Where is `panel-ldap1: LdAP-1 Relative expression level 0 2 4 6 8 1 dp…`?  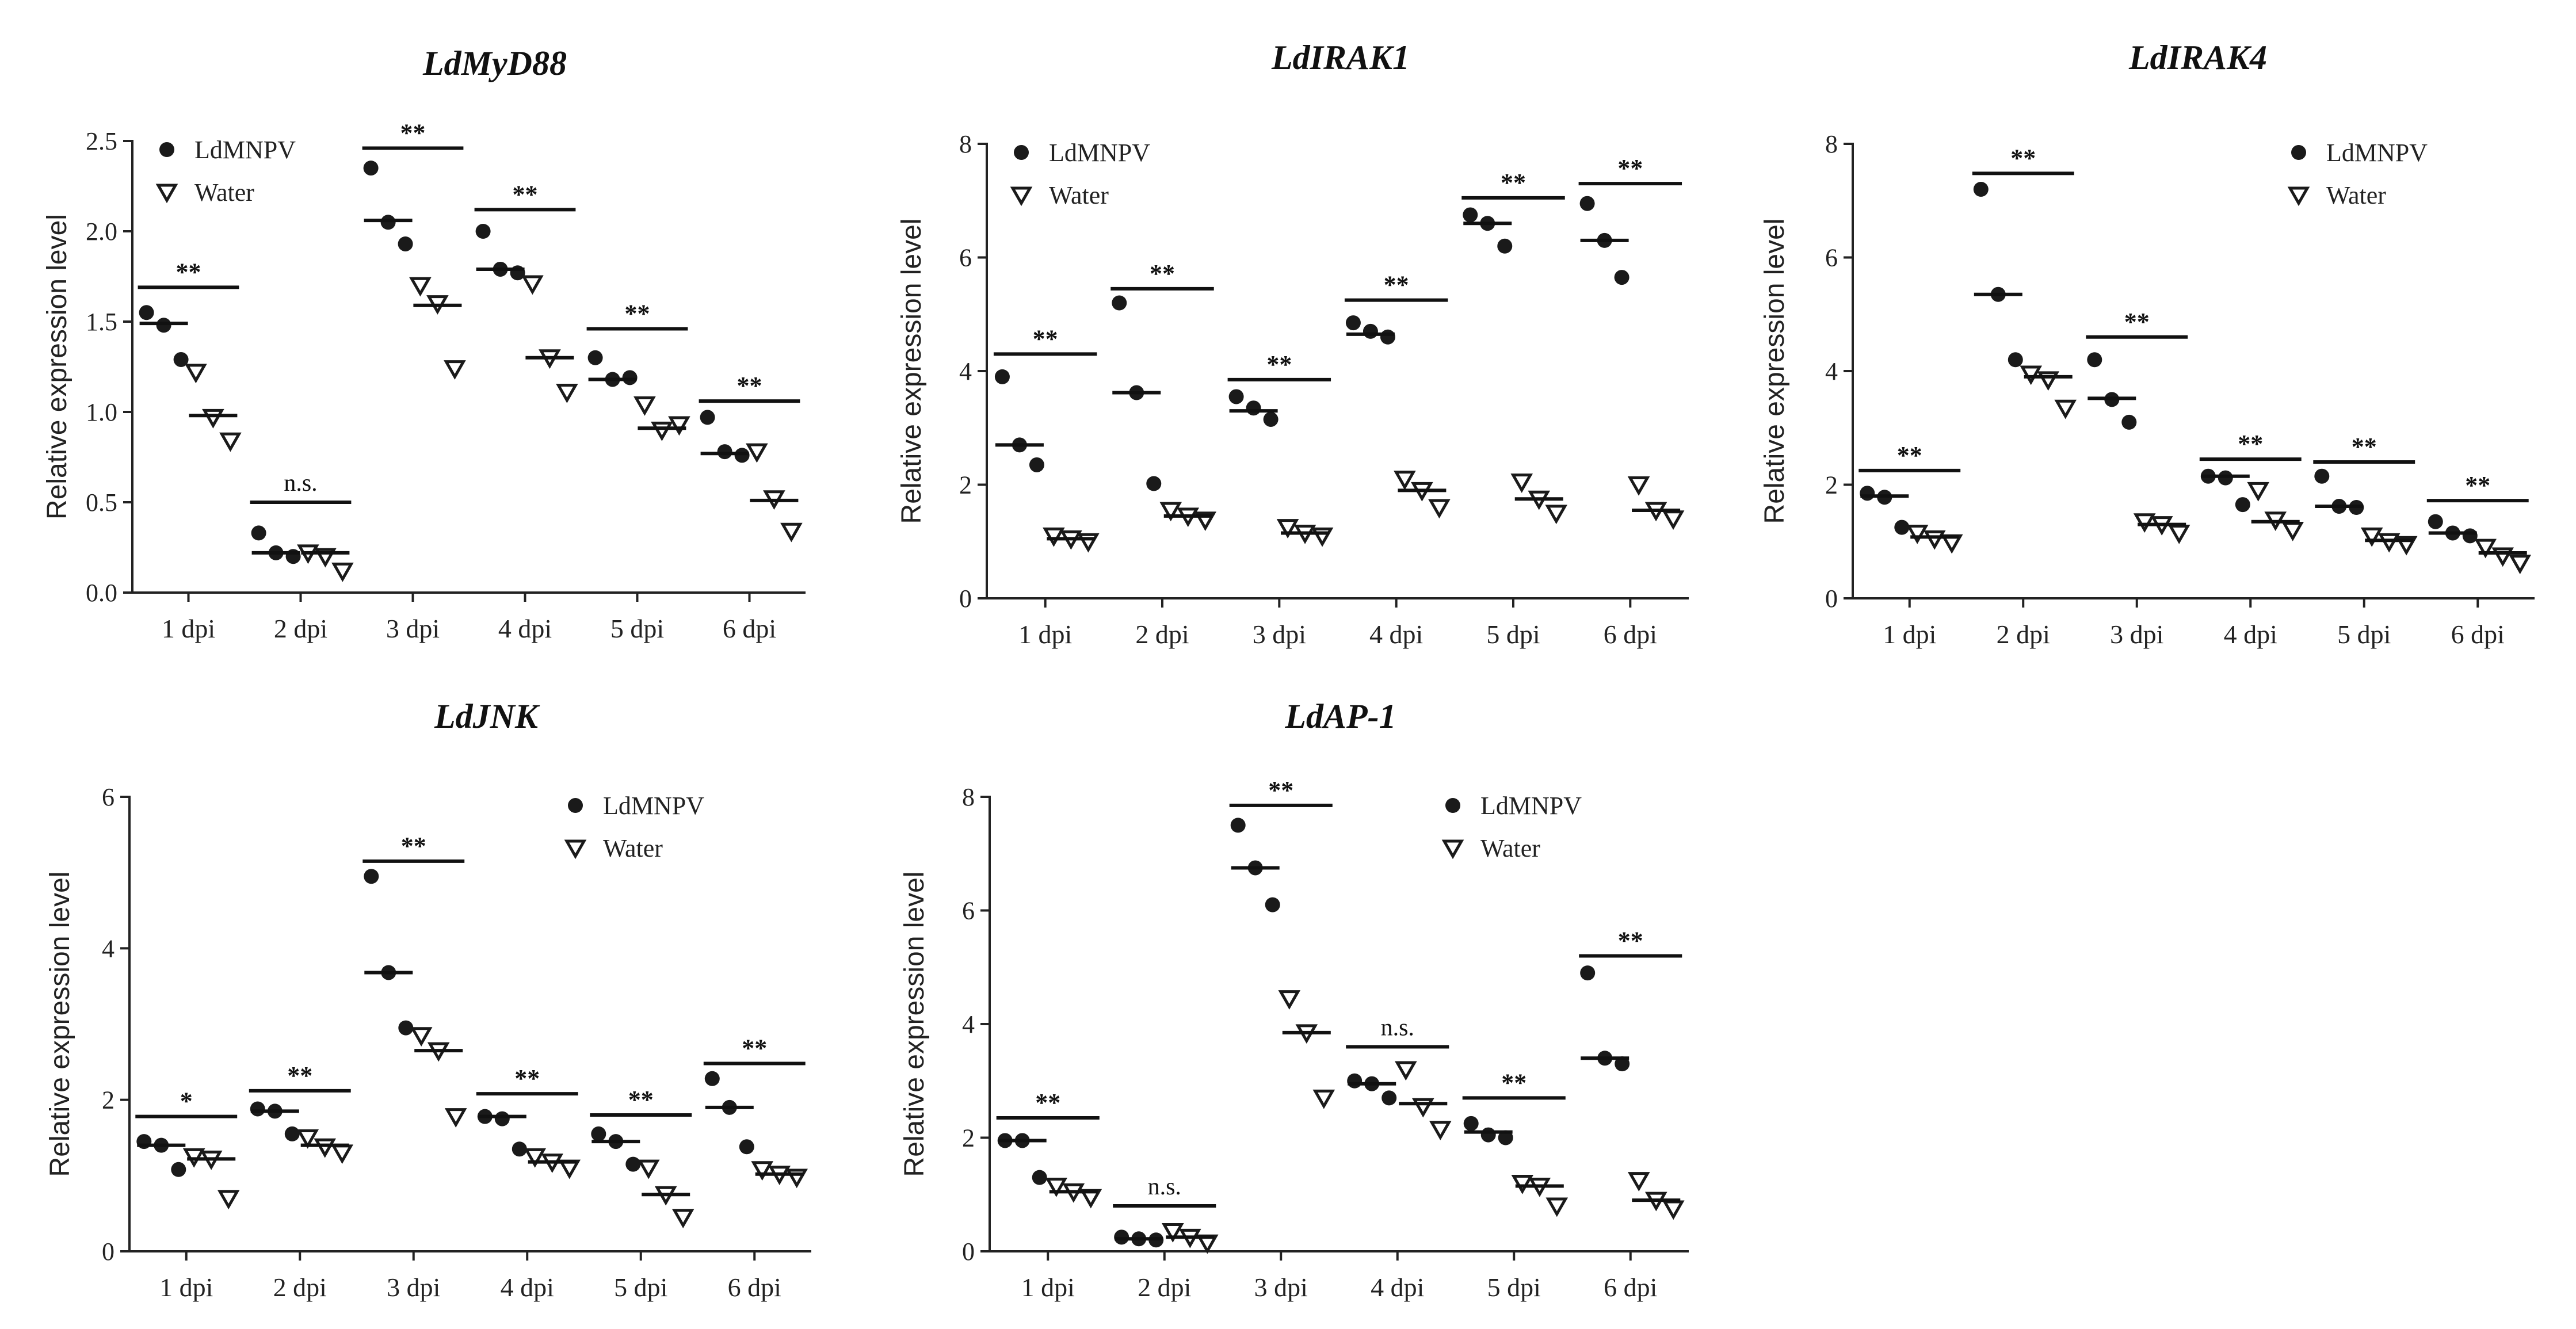 panel-ldap1: LdAP-1 Relative expression level 0 2 4 6 8 1 dp… is located at coordinates (1294, 999).